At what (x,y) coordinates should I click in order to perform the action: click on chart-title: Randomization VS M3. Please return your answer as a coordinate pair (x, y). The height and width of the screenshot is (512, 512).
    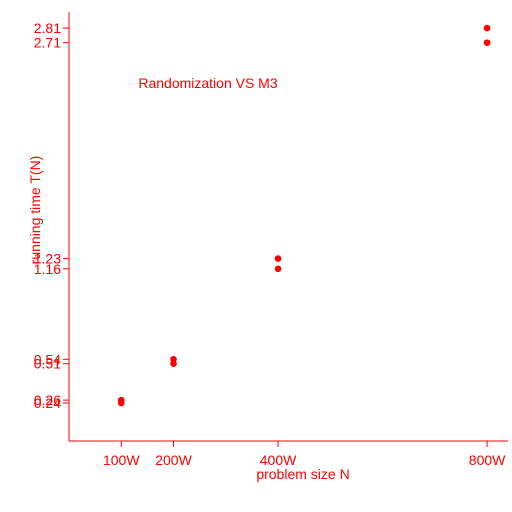
    Looking at the image, I should click on (208, 83).